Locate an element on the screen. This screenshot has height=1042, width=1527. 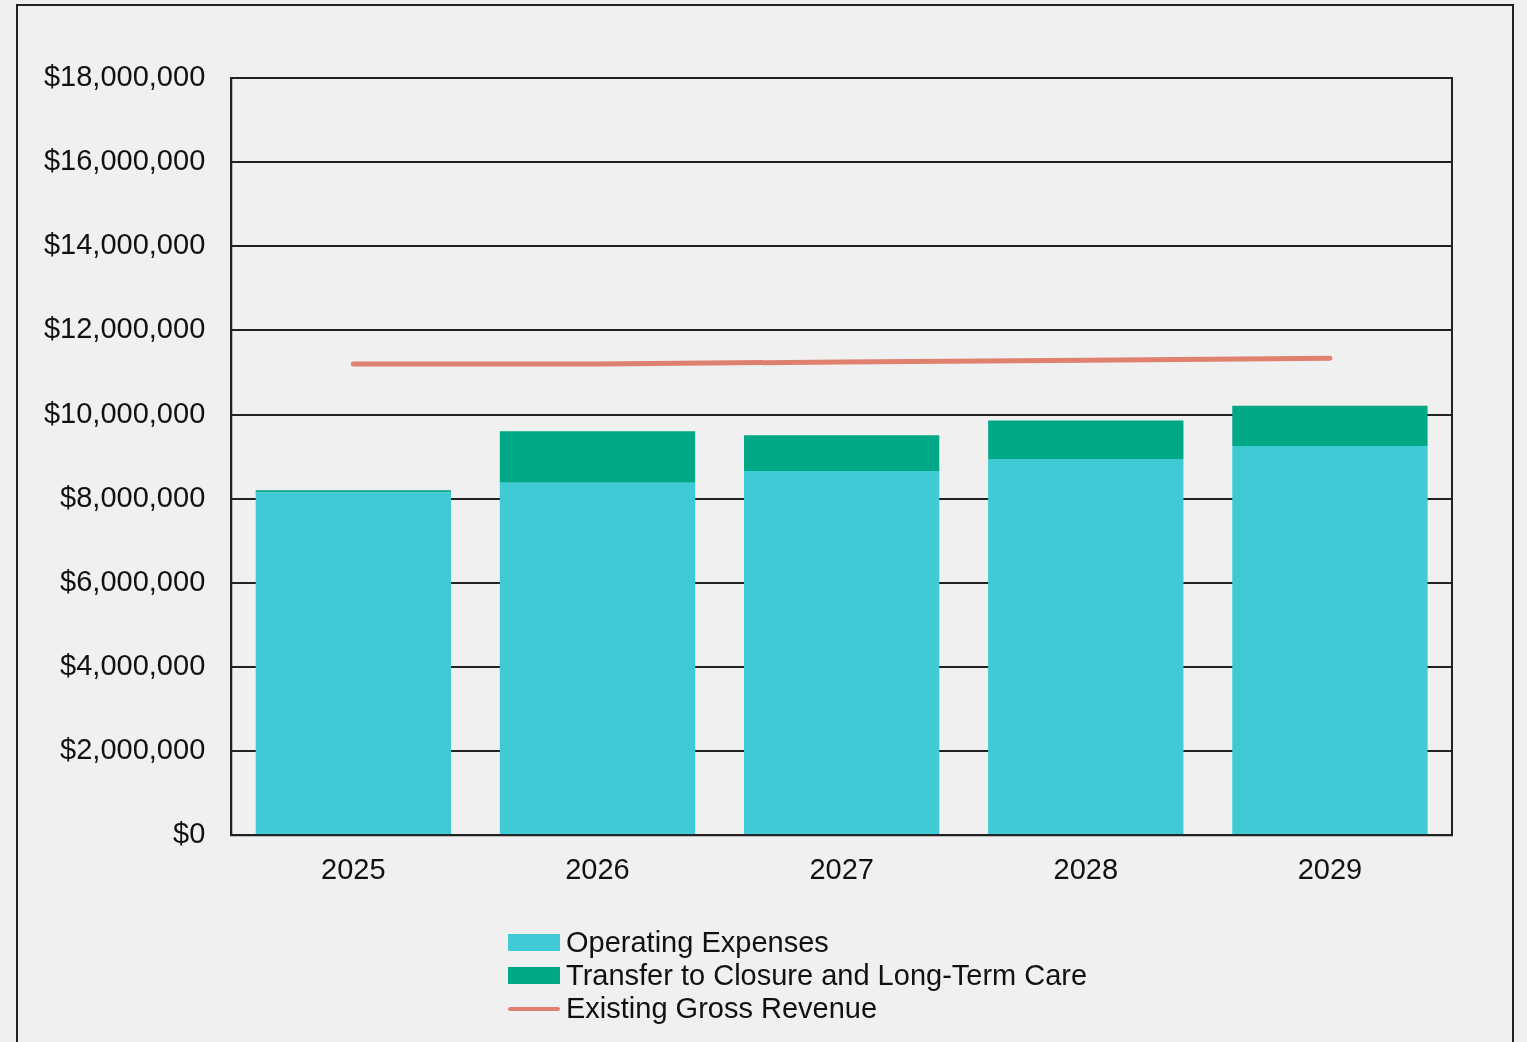
x-tick-label: 2028 is located at coordinates (1086, 868).